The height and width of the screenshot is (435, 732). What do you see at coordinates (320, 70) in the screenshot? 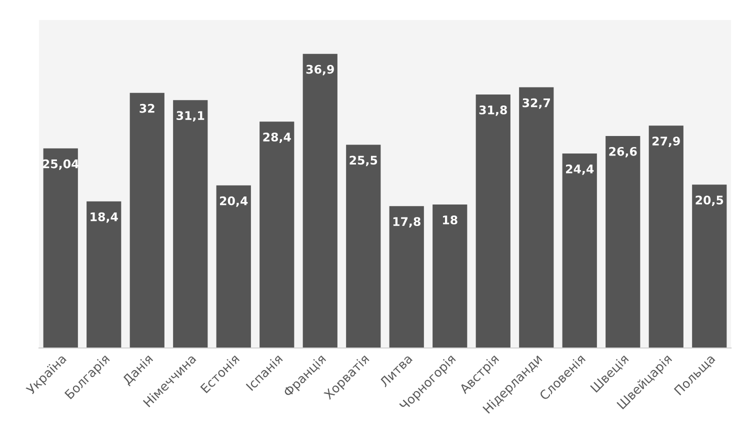
I see `data-label: 36,9` at bounding box center [320, 70].